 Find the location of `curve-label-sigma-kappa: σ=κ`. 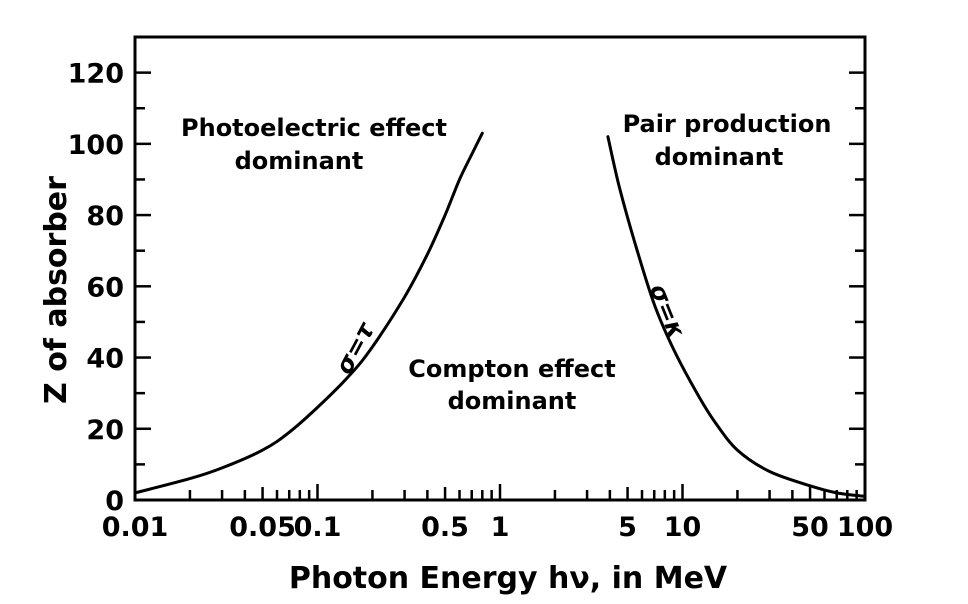

curve-label-sigma-kappa: σ=κ is located at coordinates (667, 311).